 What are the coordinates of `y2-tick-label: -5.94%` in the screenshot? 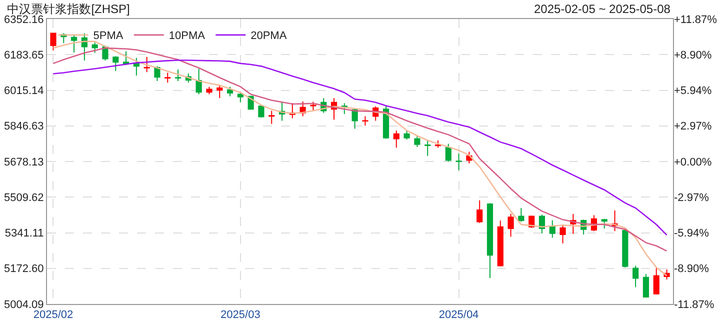 It's located at (692, 234).